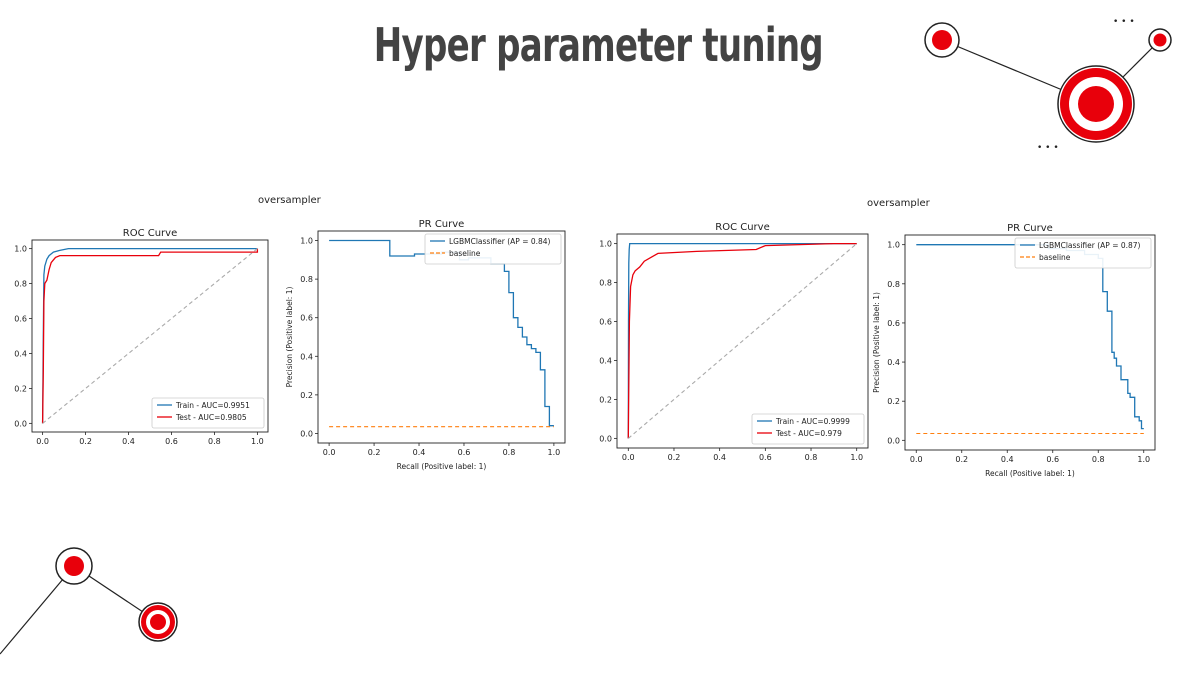 The width and height of the screenshot is (1197, 674). Describe the element at coordinates (598, 45) in the screenshot. I see `slide-title: Hyper parameter tuning` at that location.